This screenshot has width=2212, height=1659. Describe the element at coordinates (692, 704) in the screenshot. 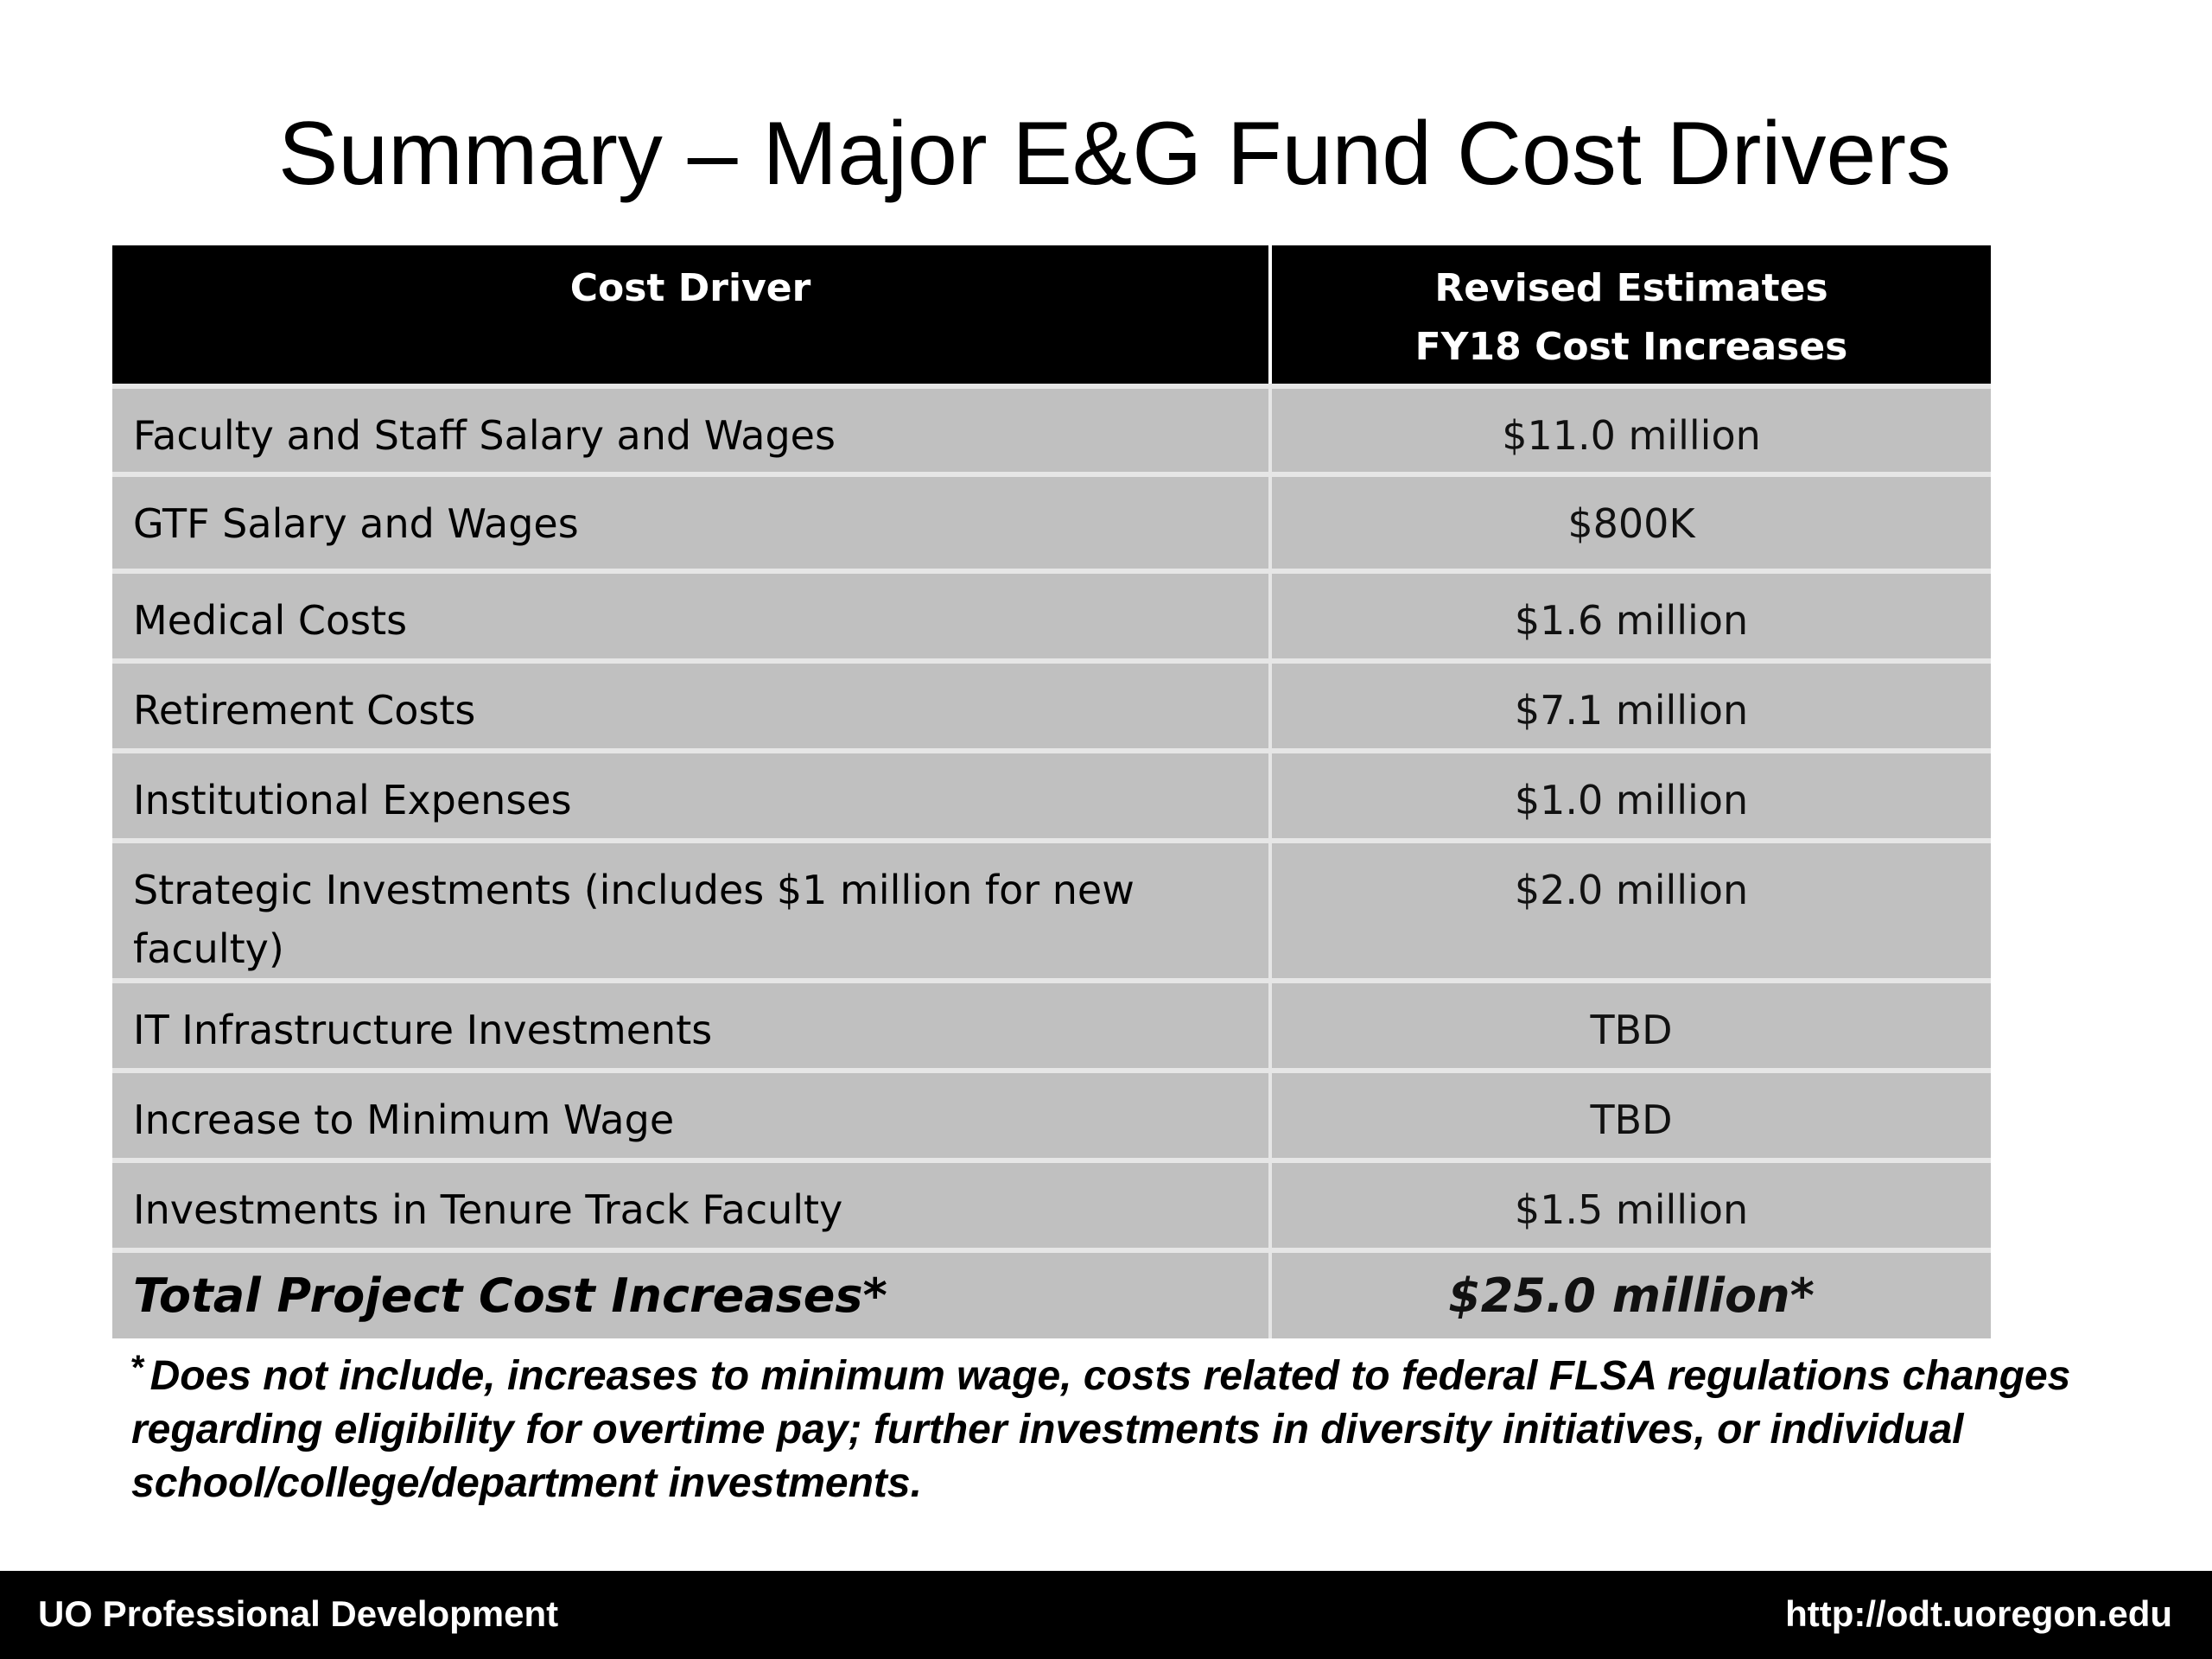

I see `row-label: Retirement Costs` at that location.